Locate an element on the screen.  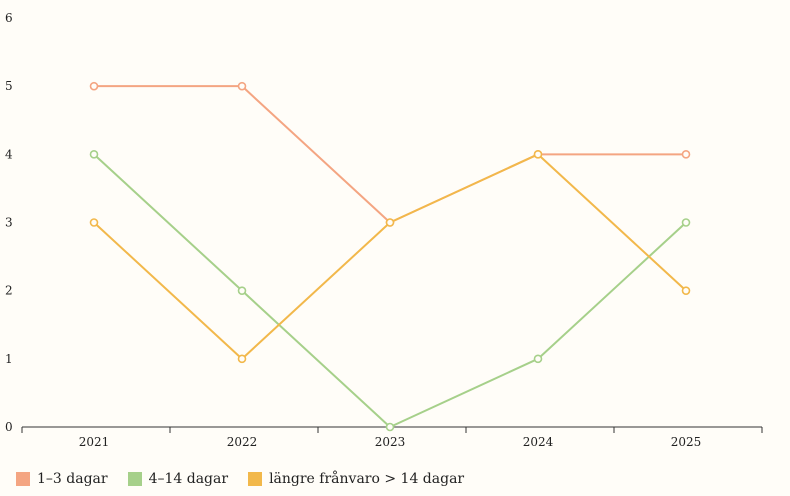
y-tick-label: 5 is located at coordinates (9, 86).